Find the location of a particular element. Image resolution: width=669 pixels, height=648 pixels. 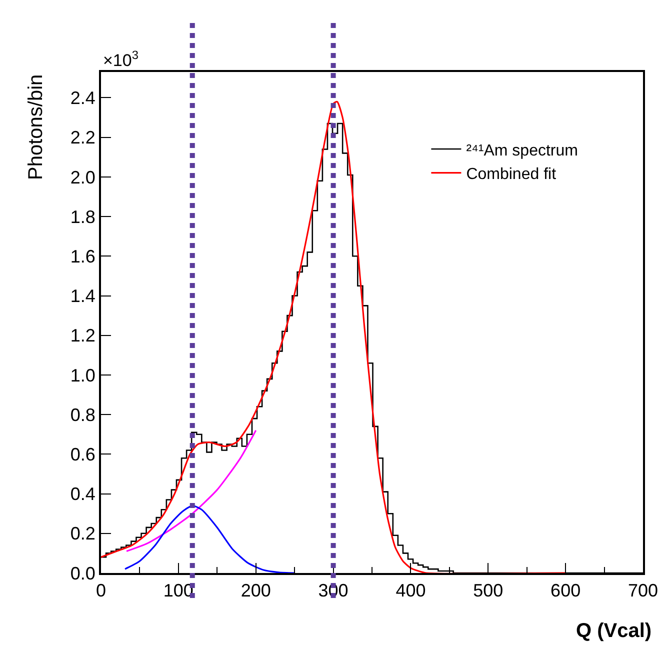

y-tick-label: 1.2 is located at coordinates (83, 336).